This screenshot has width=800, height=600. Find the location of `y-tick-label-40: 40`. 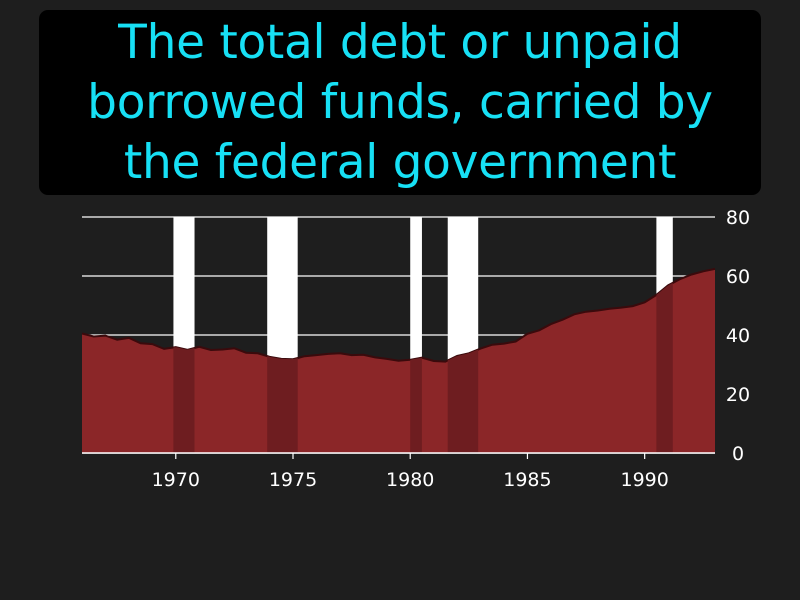

y-tick-label-40: 40 is located at coordinates (738, 336).